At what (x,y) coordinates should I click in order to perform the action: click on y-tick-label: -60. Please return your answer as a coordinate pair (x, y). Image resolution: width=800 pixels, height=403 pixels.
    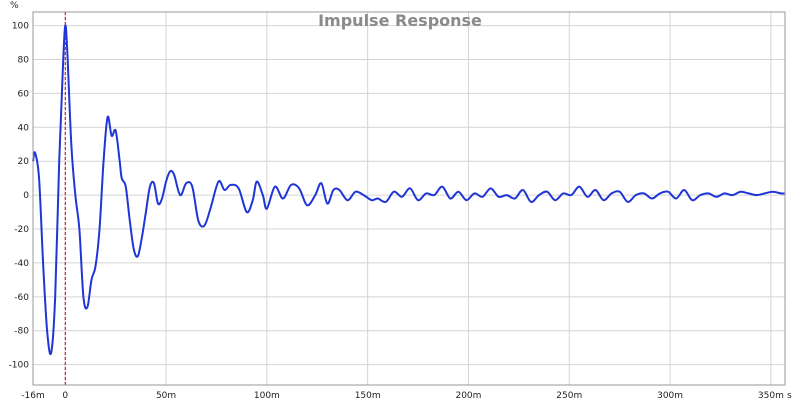
    Looking at the image, I should click on (21, 298).